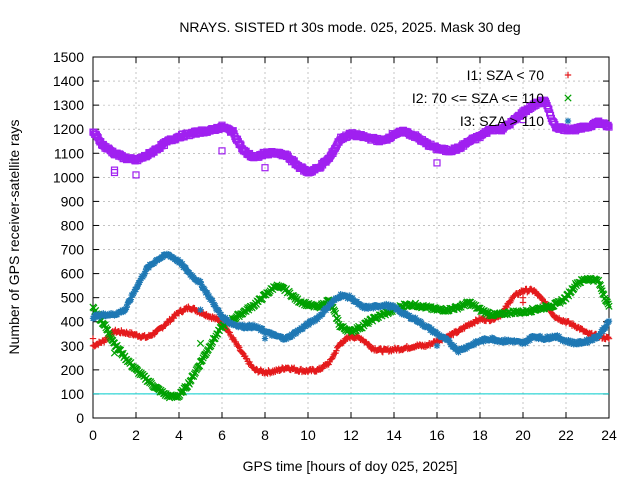  Describe the element at coordinates (351, 435) in the screenshot. I see `x-tick-label: 12` at that location.